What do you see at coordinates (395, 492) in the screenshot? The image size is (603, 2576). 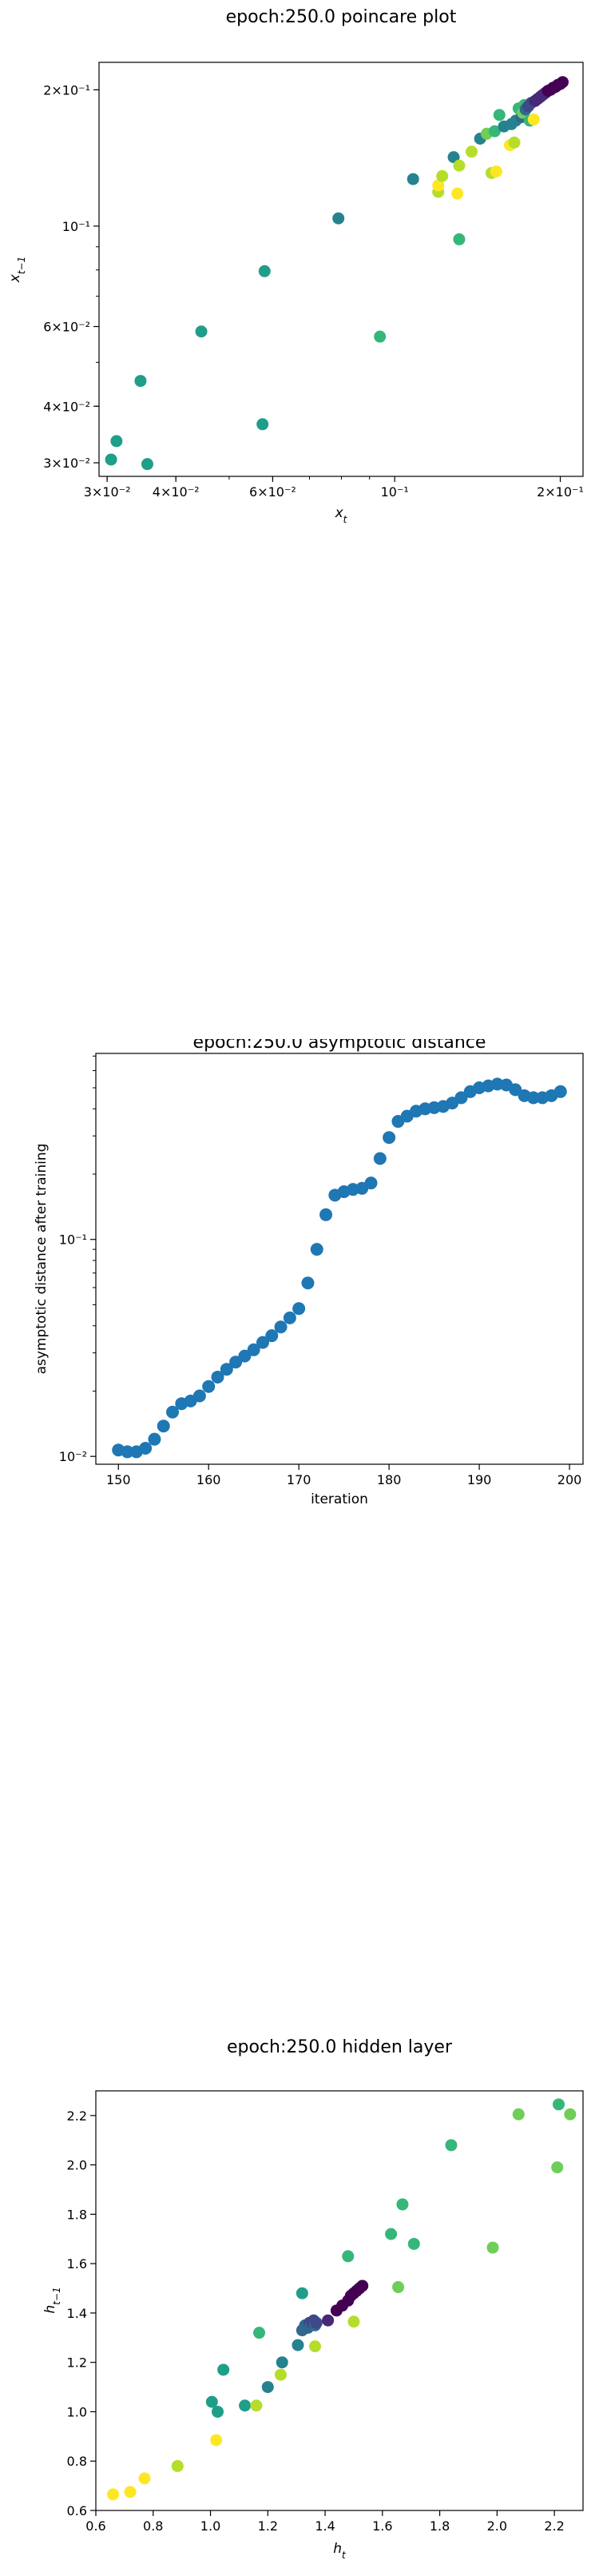 I see `x-tick-label: 10⁻¹` at bounding box center [395, 492].